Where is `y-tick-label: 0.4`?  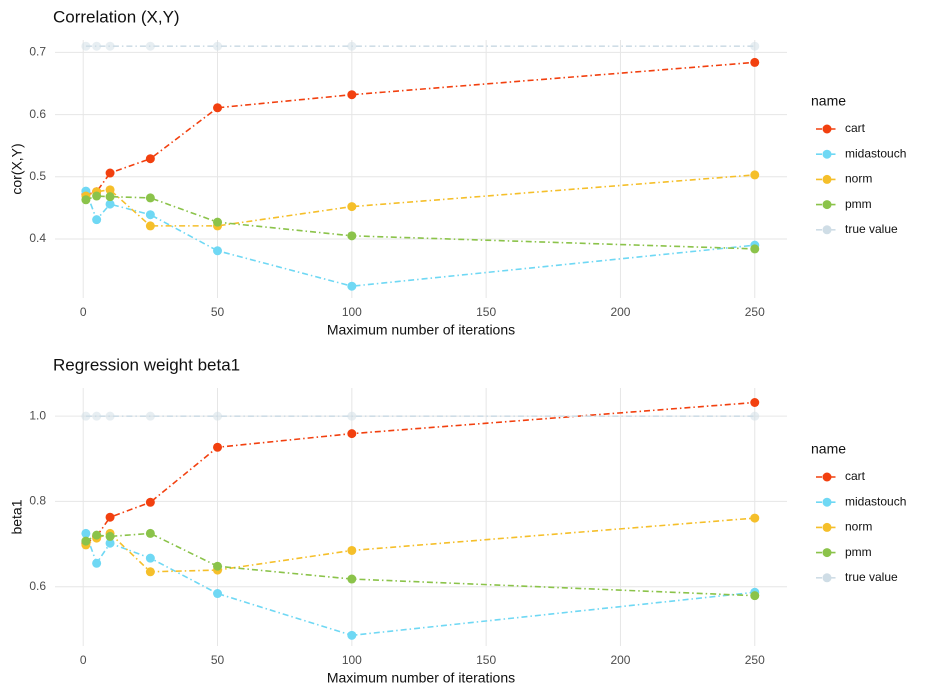 y-tick-label: 0.4 is located at coordinates (37, 238).